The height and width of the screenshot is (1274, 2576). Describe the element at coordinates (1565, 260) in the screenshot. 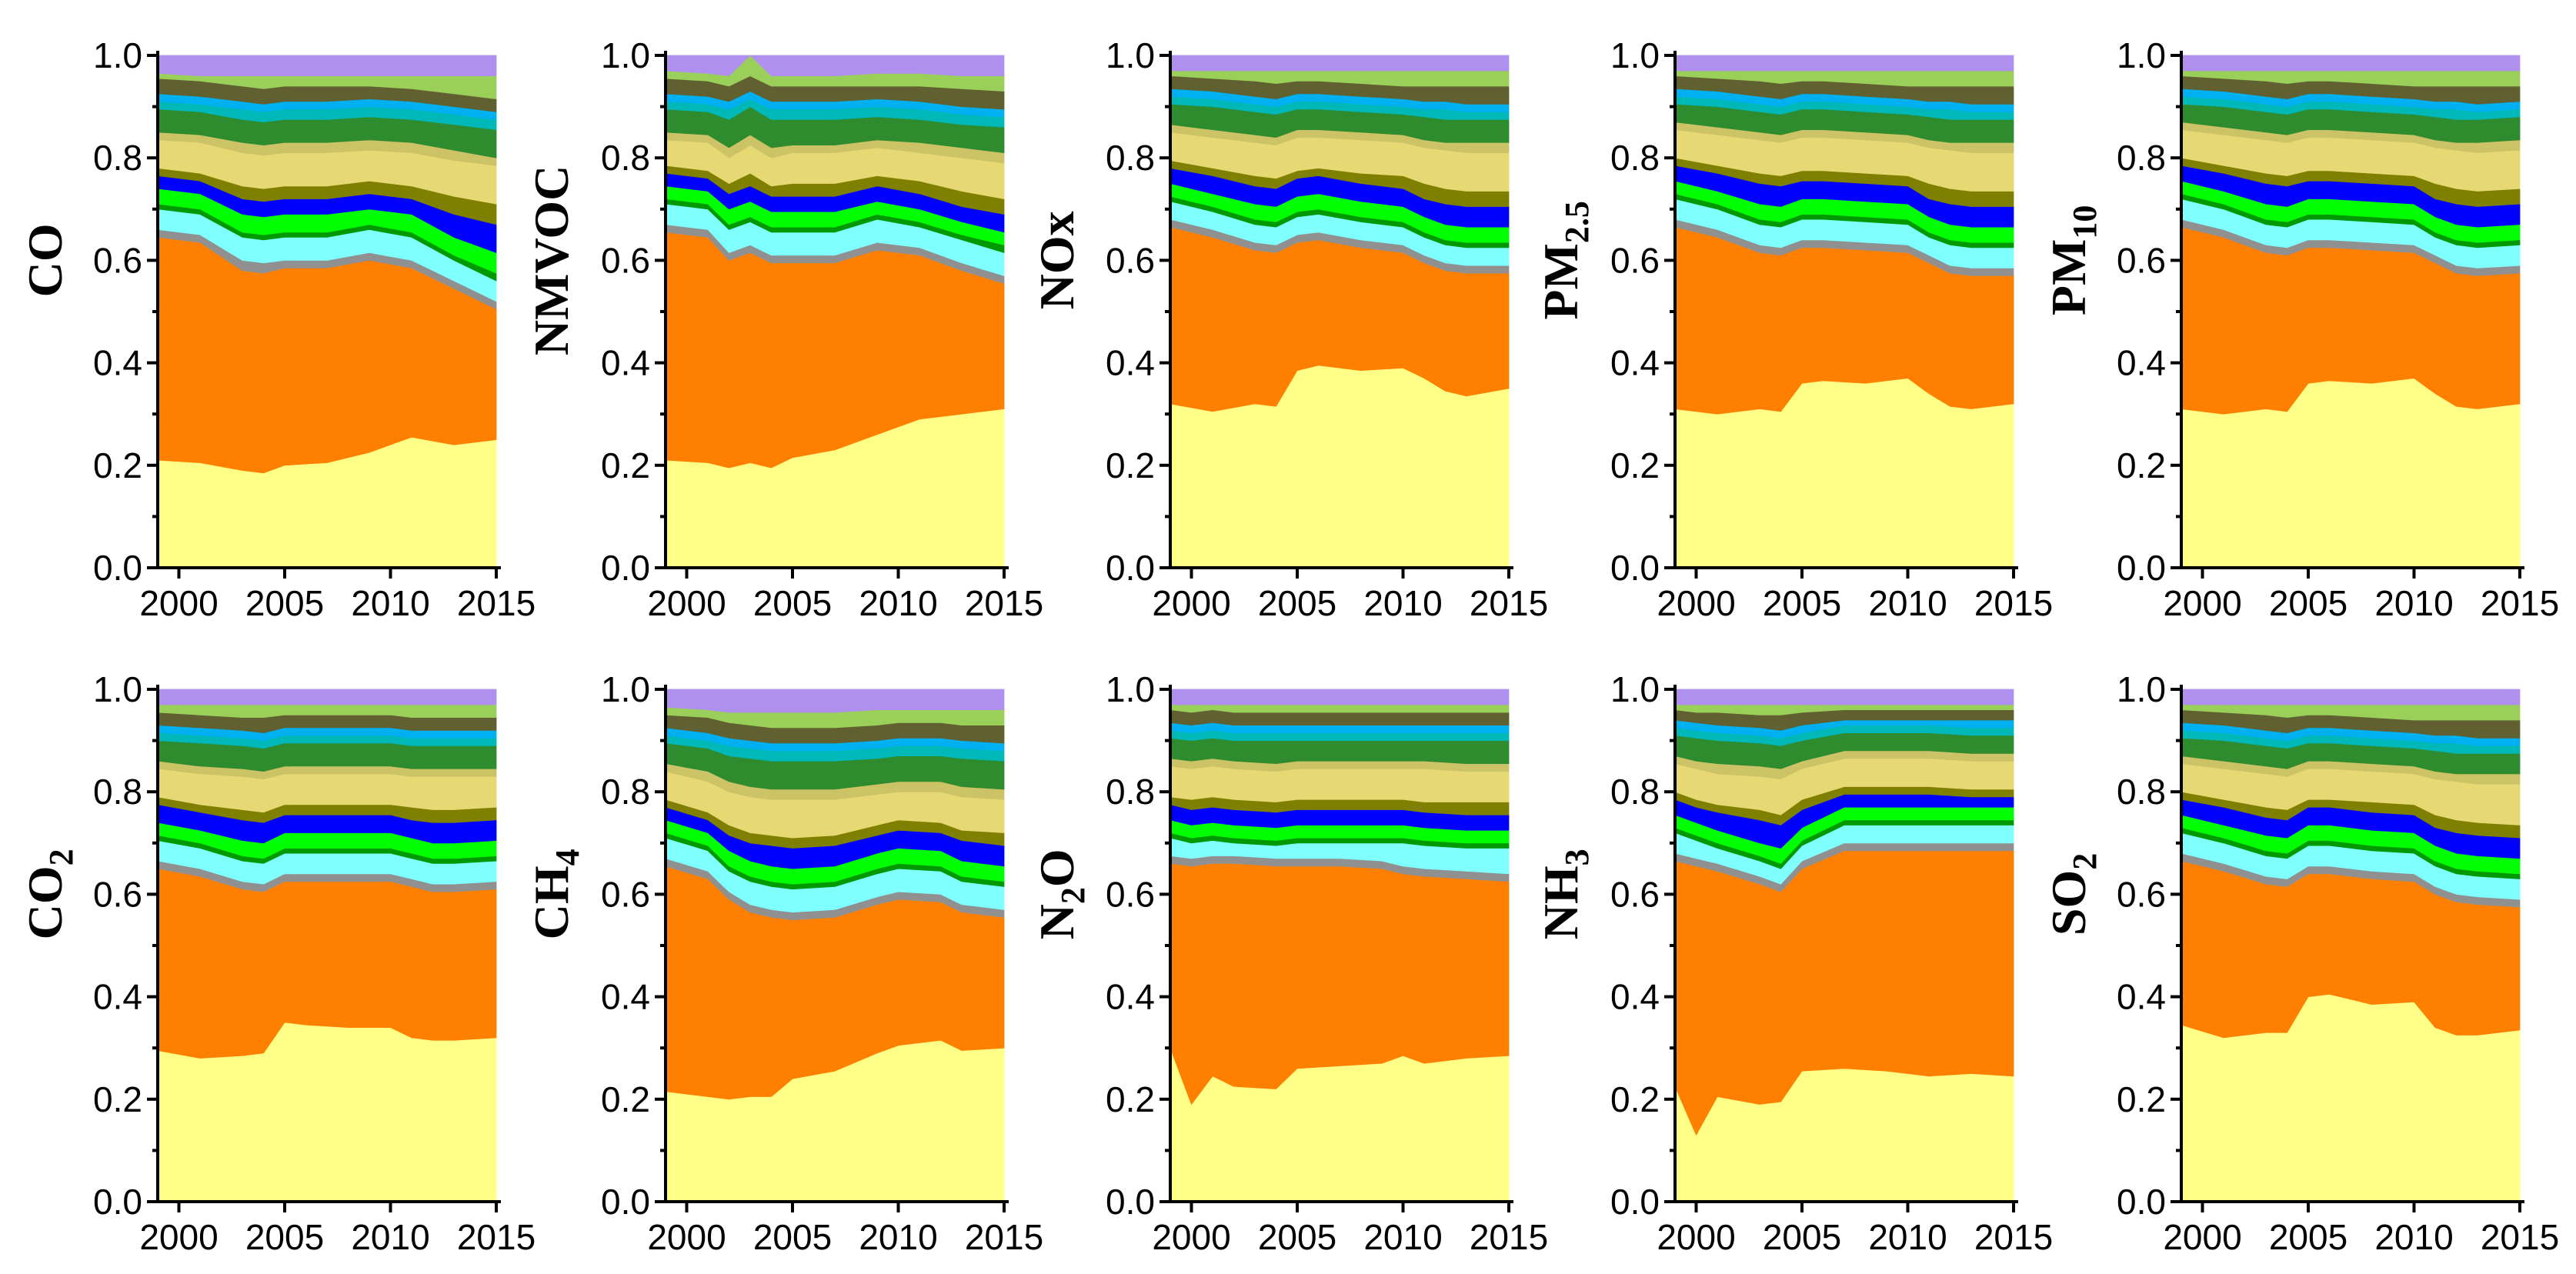

I see `y-axis-label: PM2.5` at that location.